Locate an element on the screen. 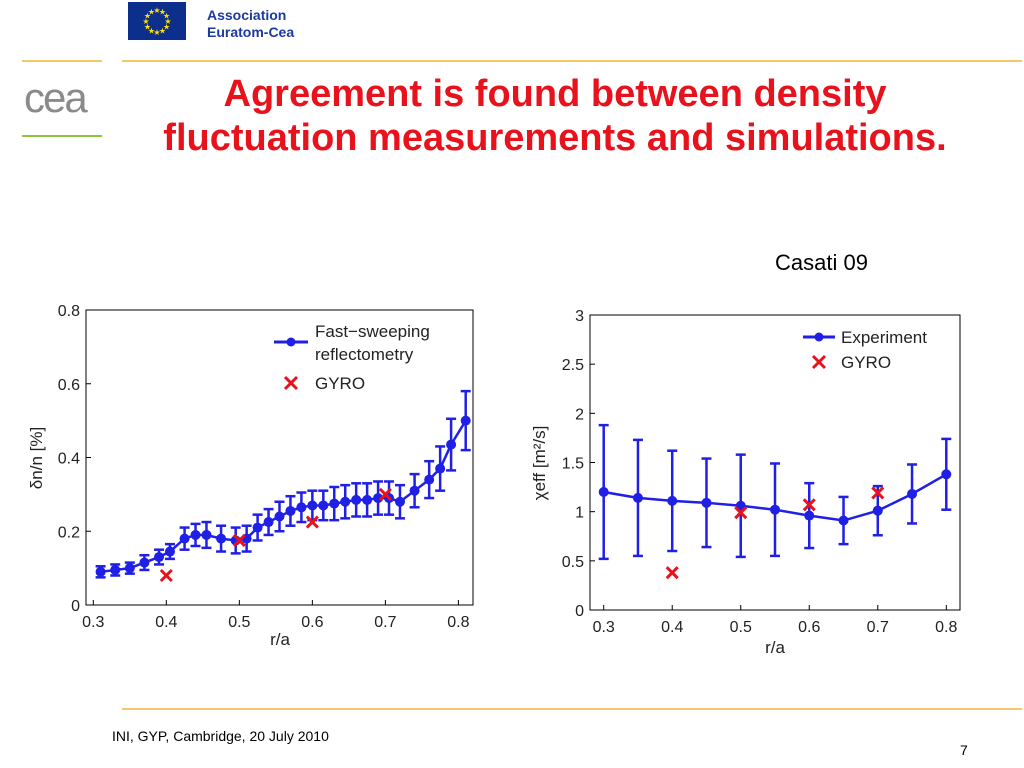 This screenshot has width=1024, height=768. legend-experiment-label: Experiment is located at coordinates (884, 337).